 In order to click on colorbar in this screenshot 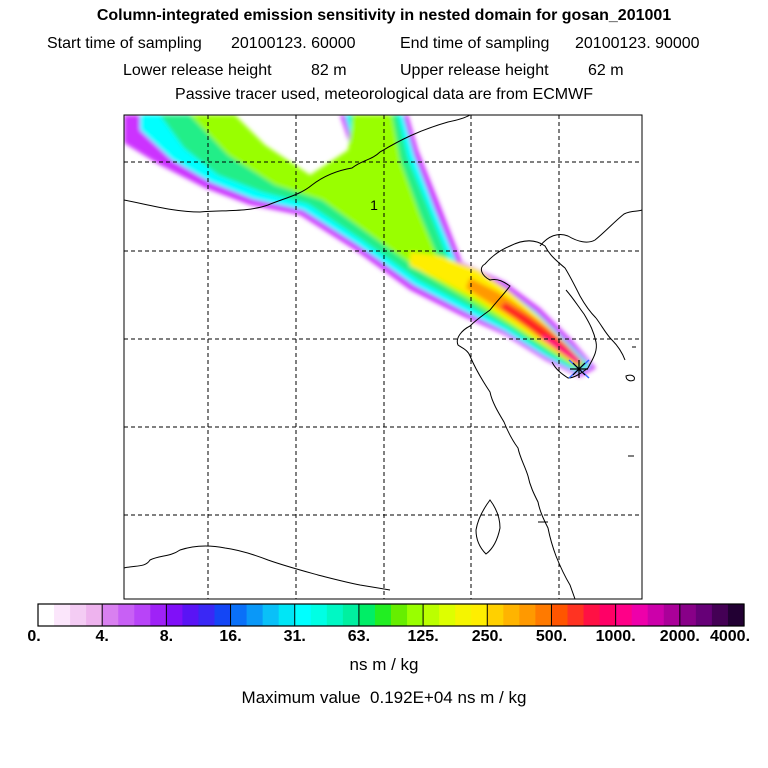, I will do `click(391, 615)`.